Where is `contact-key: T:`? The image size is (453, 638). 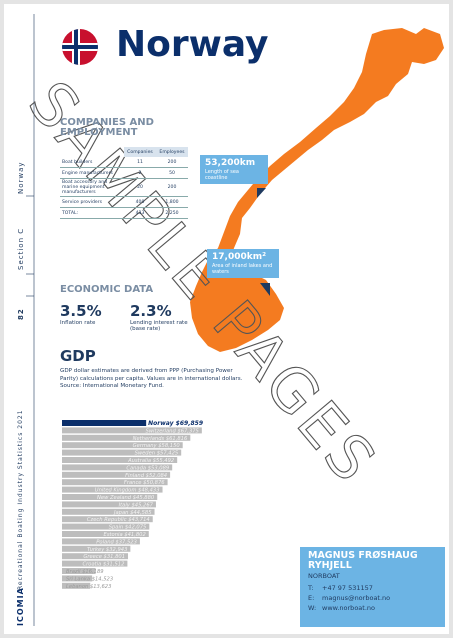
contact-key: T: is located at coordinates (311, 588).